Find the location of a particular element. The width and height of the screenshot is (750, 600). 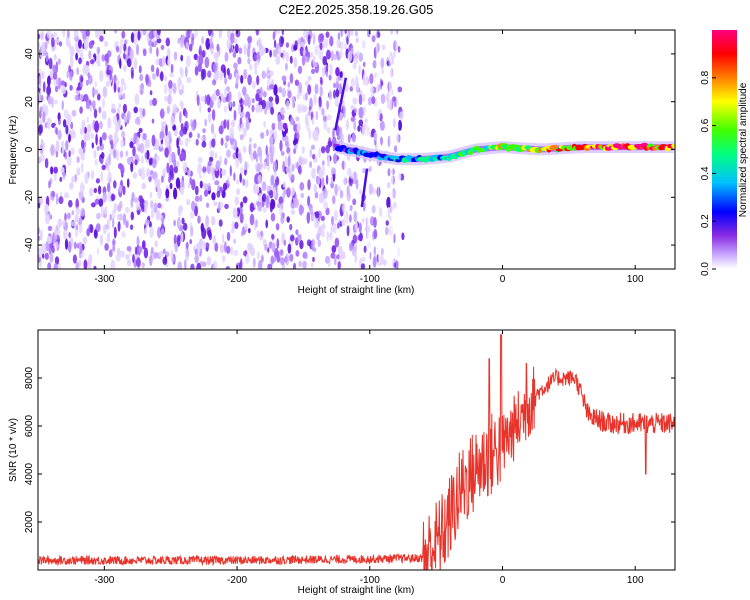

colorbar-tick-label: 0.2 is located at coordinates (705, 221).